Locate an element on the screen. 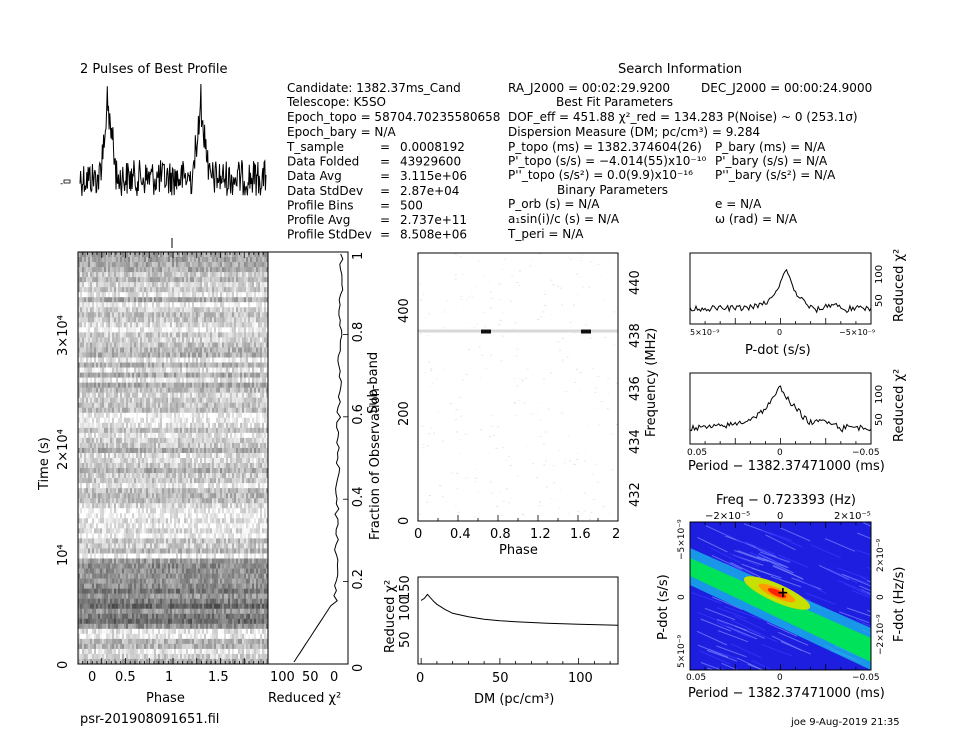  search-pd-topo: P'_topo (s/s) = −4.014(55)x10⁻¹⁰ is located at coordinates (607, 161).